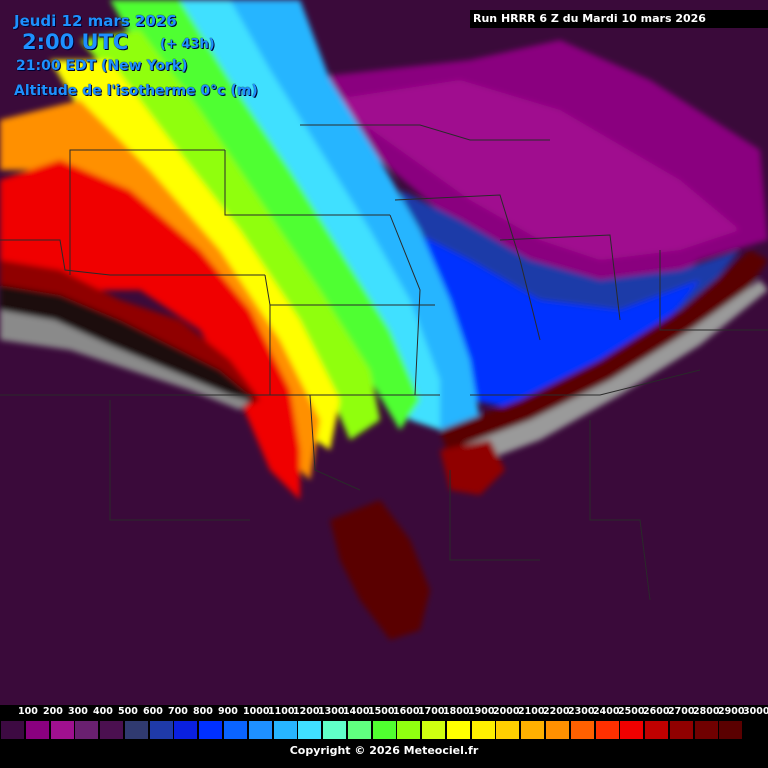 This screenshot has width=768, height=768. What do you see at coordinates (136, 91) in the screenshot?
I see `forecast-parameter: Altitude de l'isotherme 0°c (m)` at bounding box center [136, 91].